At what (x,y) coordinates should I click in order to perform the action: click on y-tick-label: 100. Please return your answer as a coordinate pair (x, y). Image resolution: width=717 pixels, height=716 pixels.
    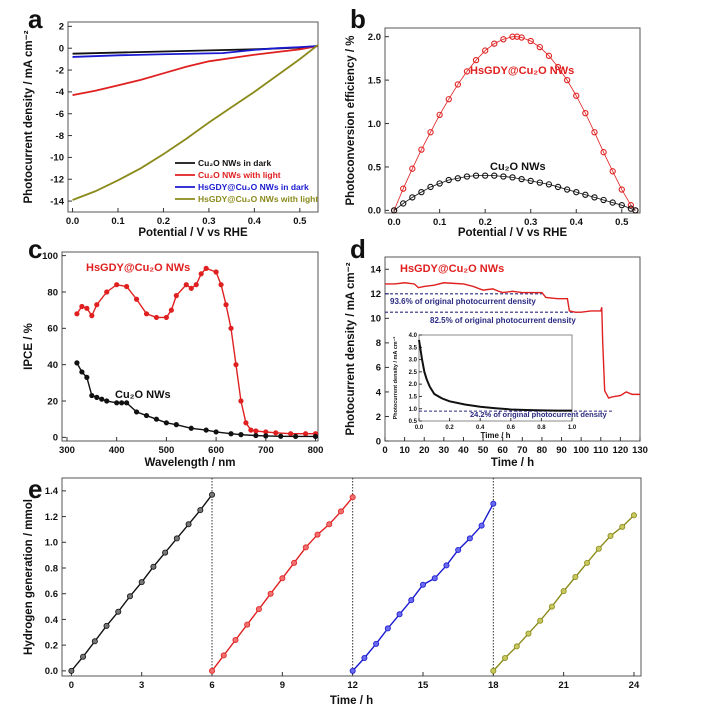
    Looking at the image, I should click on (50, 256).